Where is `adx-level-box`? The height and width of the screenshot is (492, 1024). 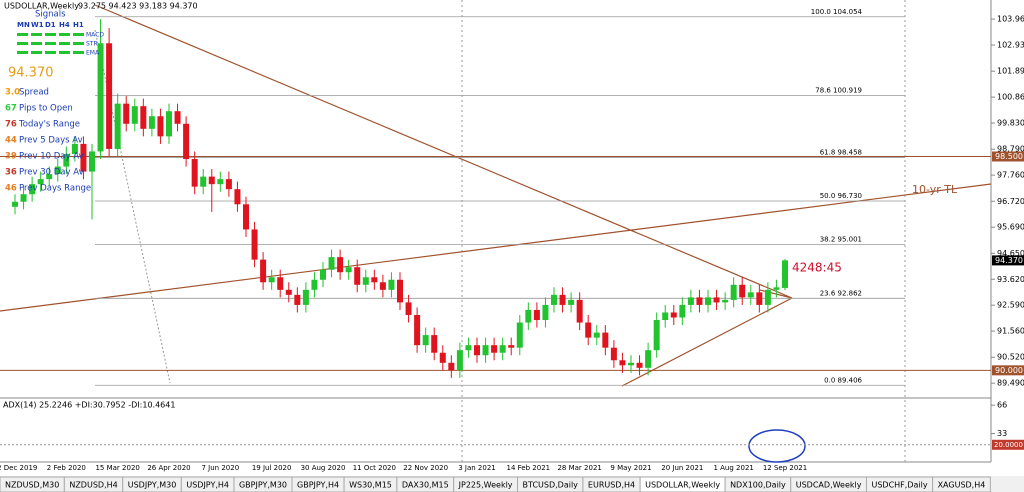 adx-level-box is located at coordinates (1008, 444).